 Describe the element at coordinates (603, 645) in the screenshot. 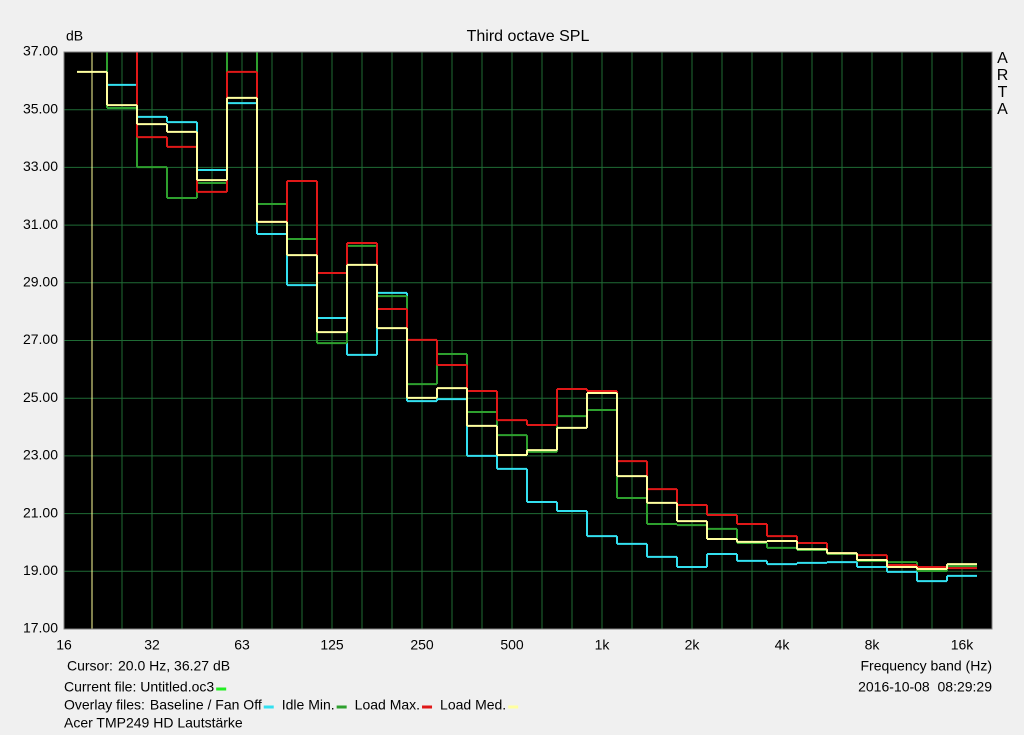

I see `x-tick-label: 1k` at that location.